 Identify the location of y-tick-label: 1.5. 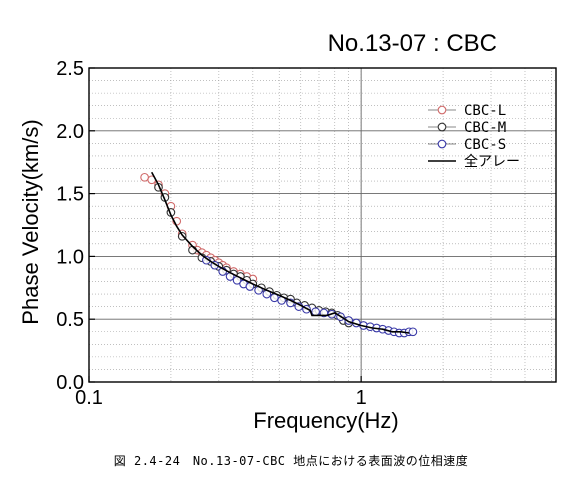
(70, 195).